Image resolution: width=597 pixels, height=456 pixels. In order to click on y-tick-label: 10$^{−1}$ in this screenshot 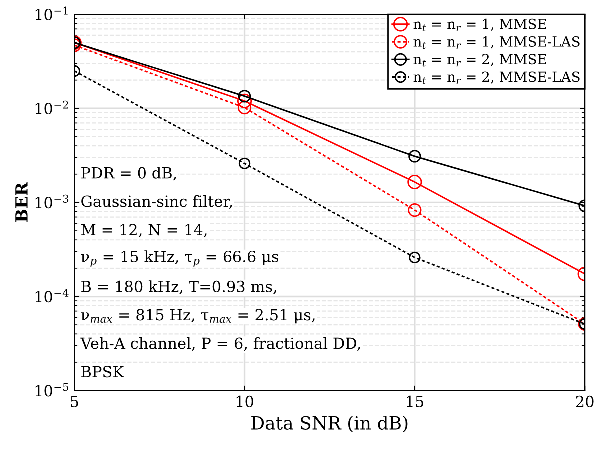, I will do `click(52, 13)`.